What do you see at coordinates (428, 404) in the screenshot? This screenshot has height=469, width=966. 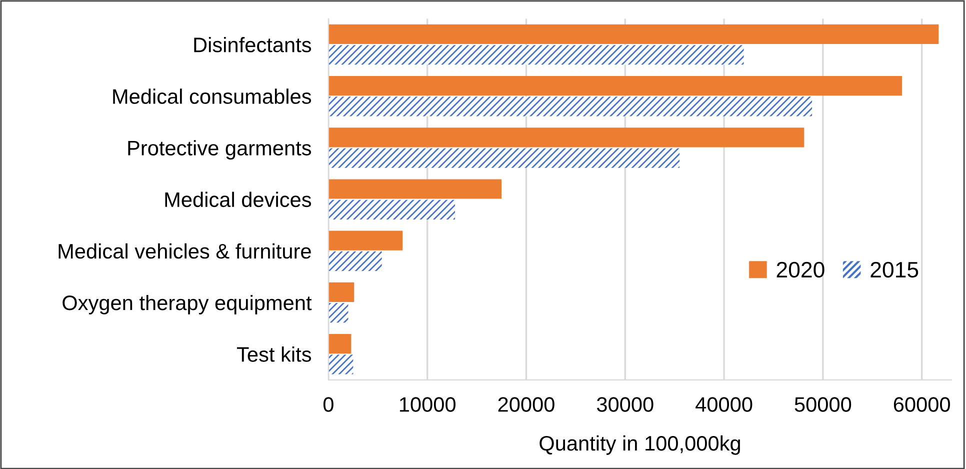 I see `x-tick-label: 10000` at bounding box center [428, 404].